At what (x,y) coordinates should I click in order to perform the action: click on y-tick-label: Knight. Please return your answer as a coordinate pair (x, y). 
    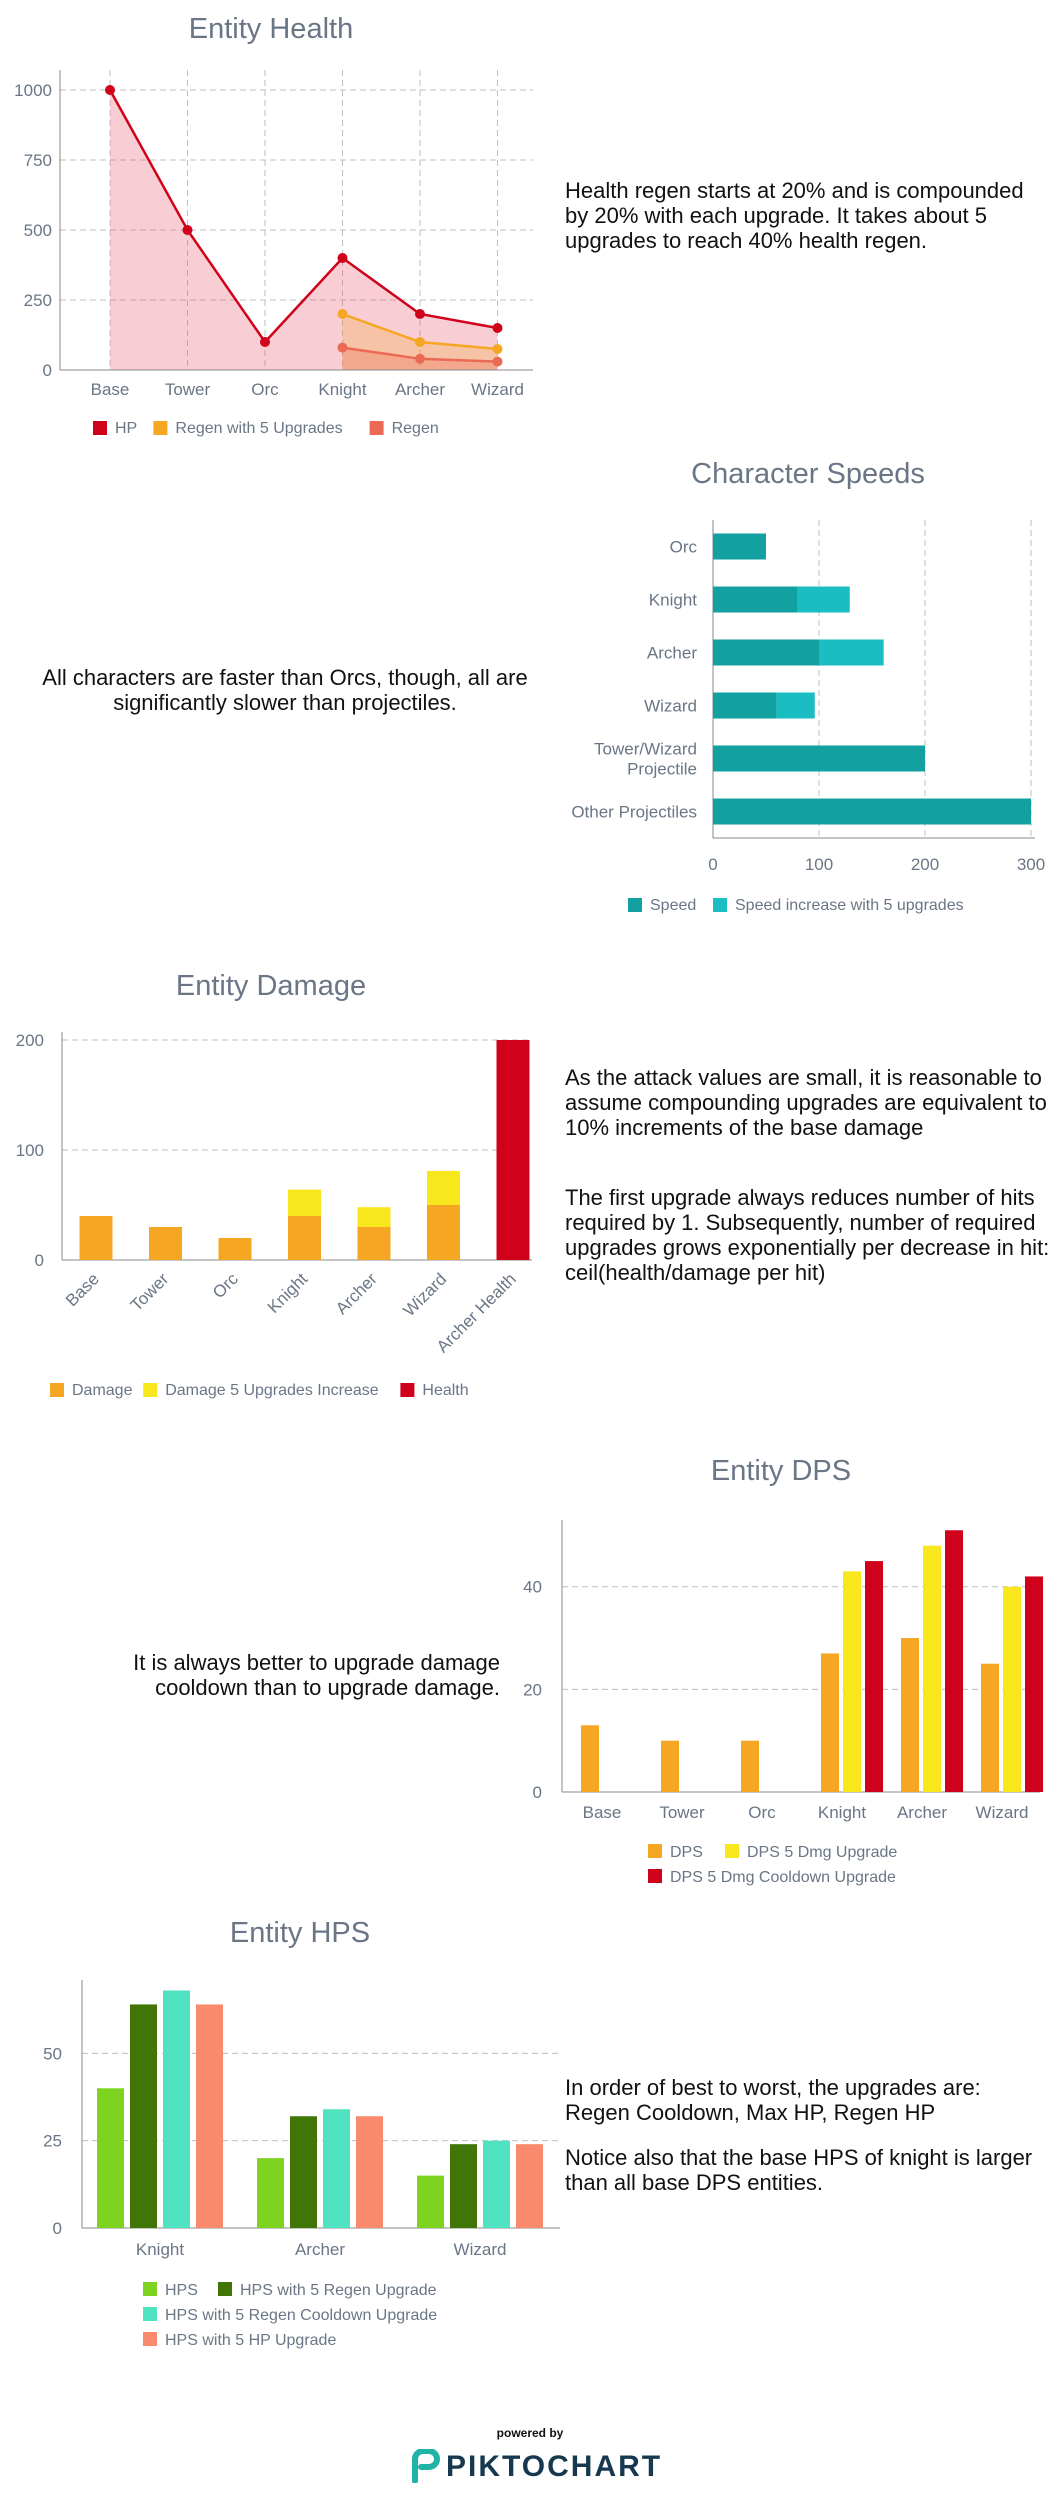
    Looking at the image, I should click on (673, 600).